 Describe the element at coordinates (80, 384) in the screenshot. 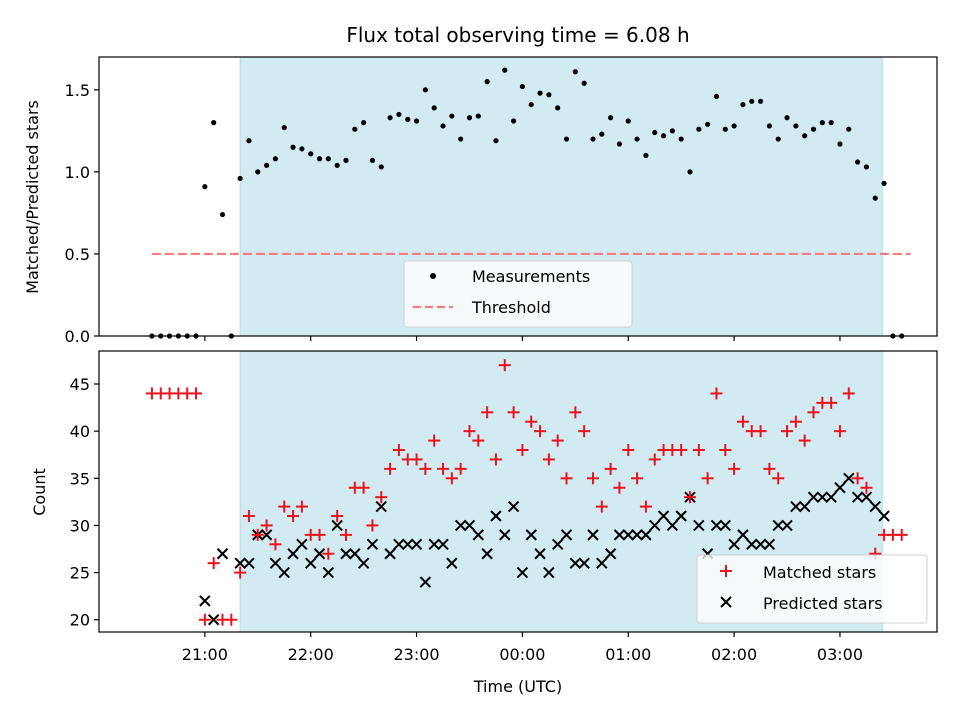

I see `counts-y-tick-label: 45` at that location.